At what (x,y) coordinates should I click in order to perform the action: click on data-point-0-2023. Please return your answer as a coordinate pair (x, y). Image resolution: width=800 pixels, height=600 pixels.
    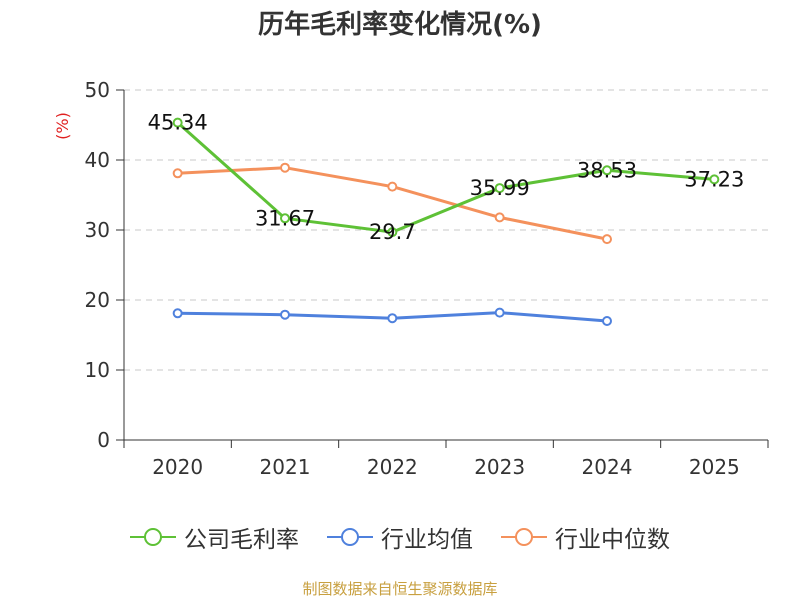
    Looking at the image, I should click on (499, 188).